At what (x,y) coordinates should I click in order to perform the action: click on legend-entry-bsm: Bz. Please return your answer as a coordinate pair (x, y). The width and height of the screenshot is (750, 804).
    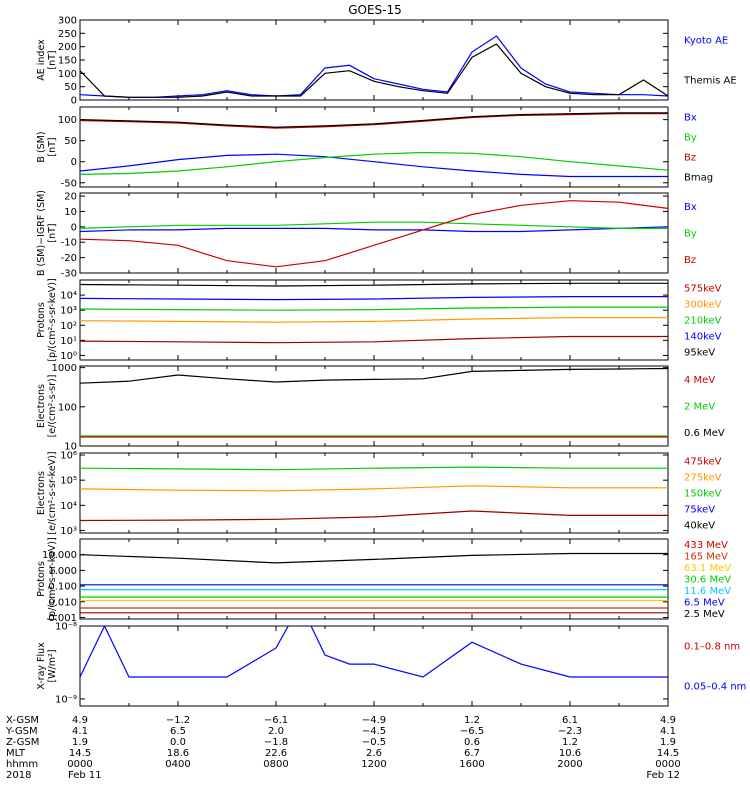
    Looking at the image, I should click on (690, 158).